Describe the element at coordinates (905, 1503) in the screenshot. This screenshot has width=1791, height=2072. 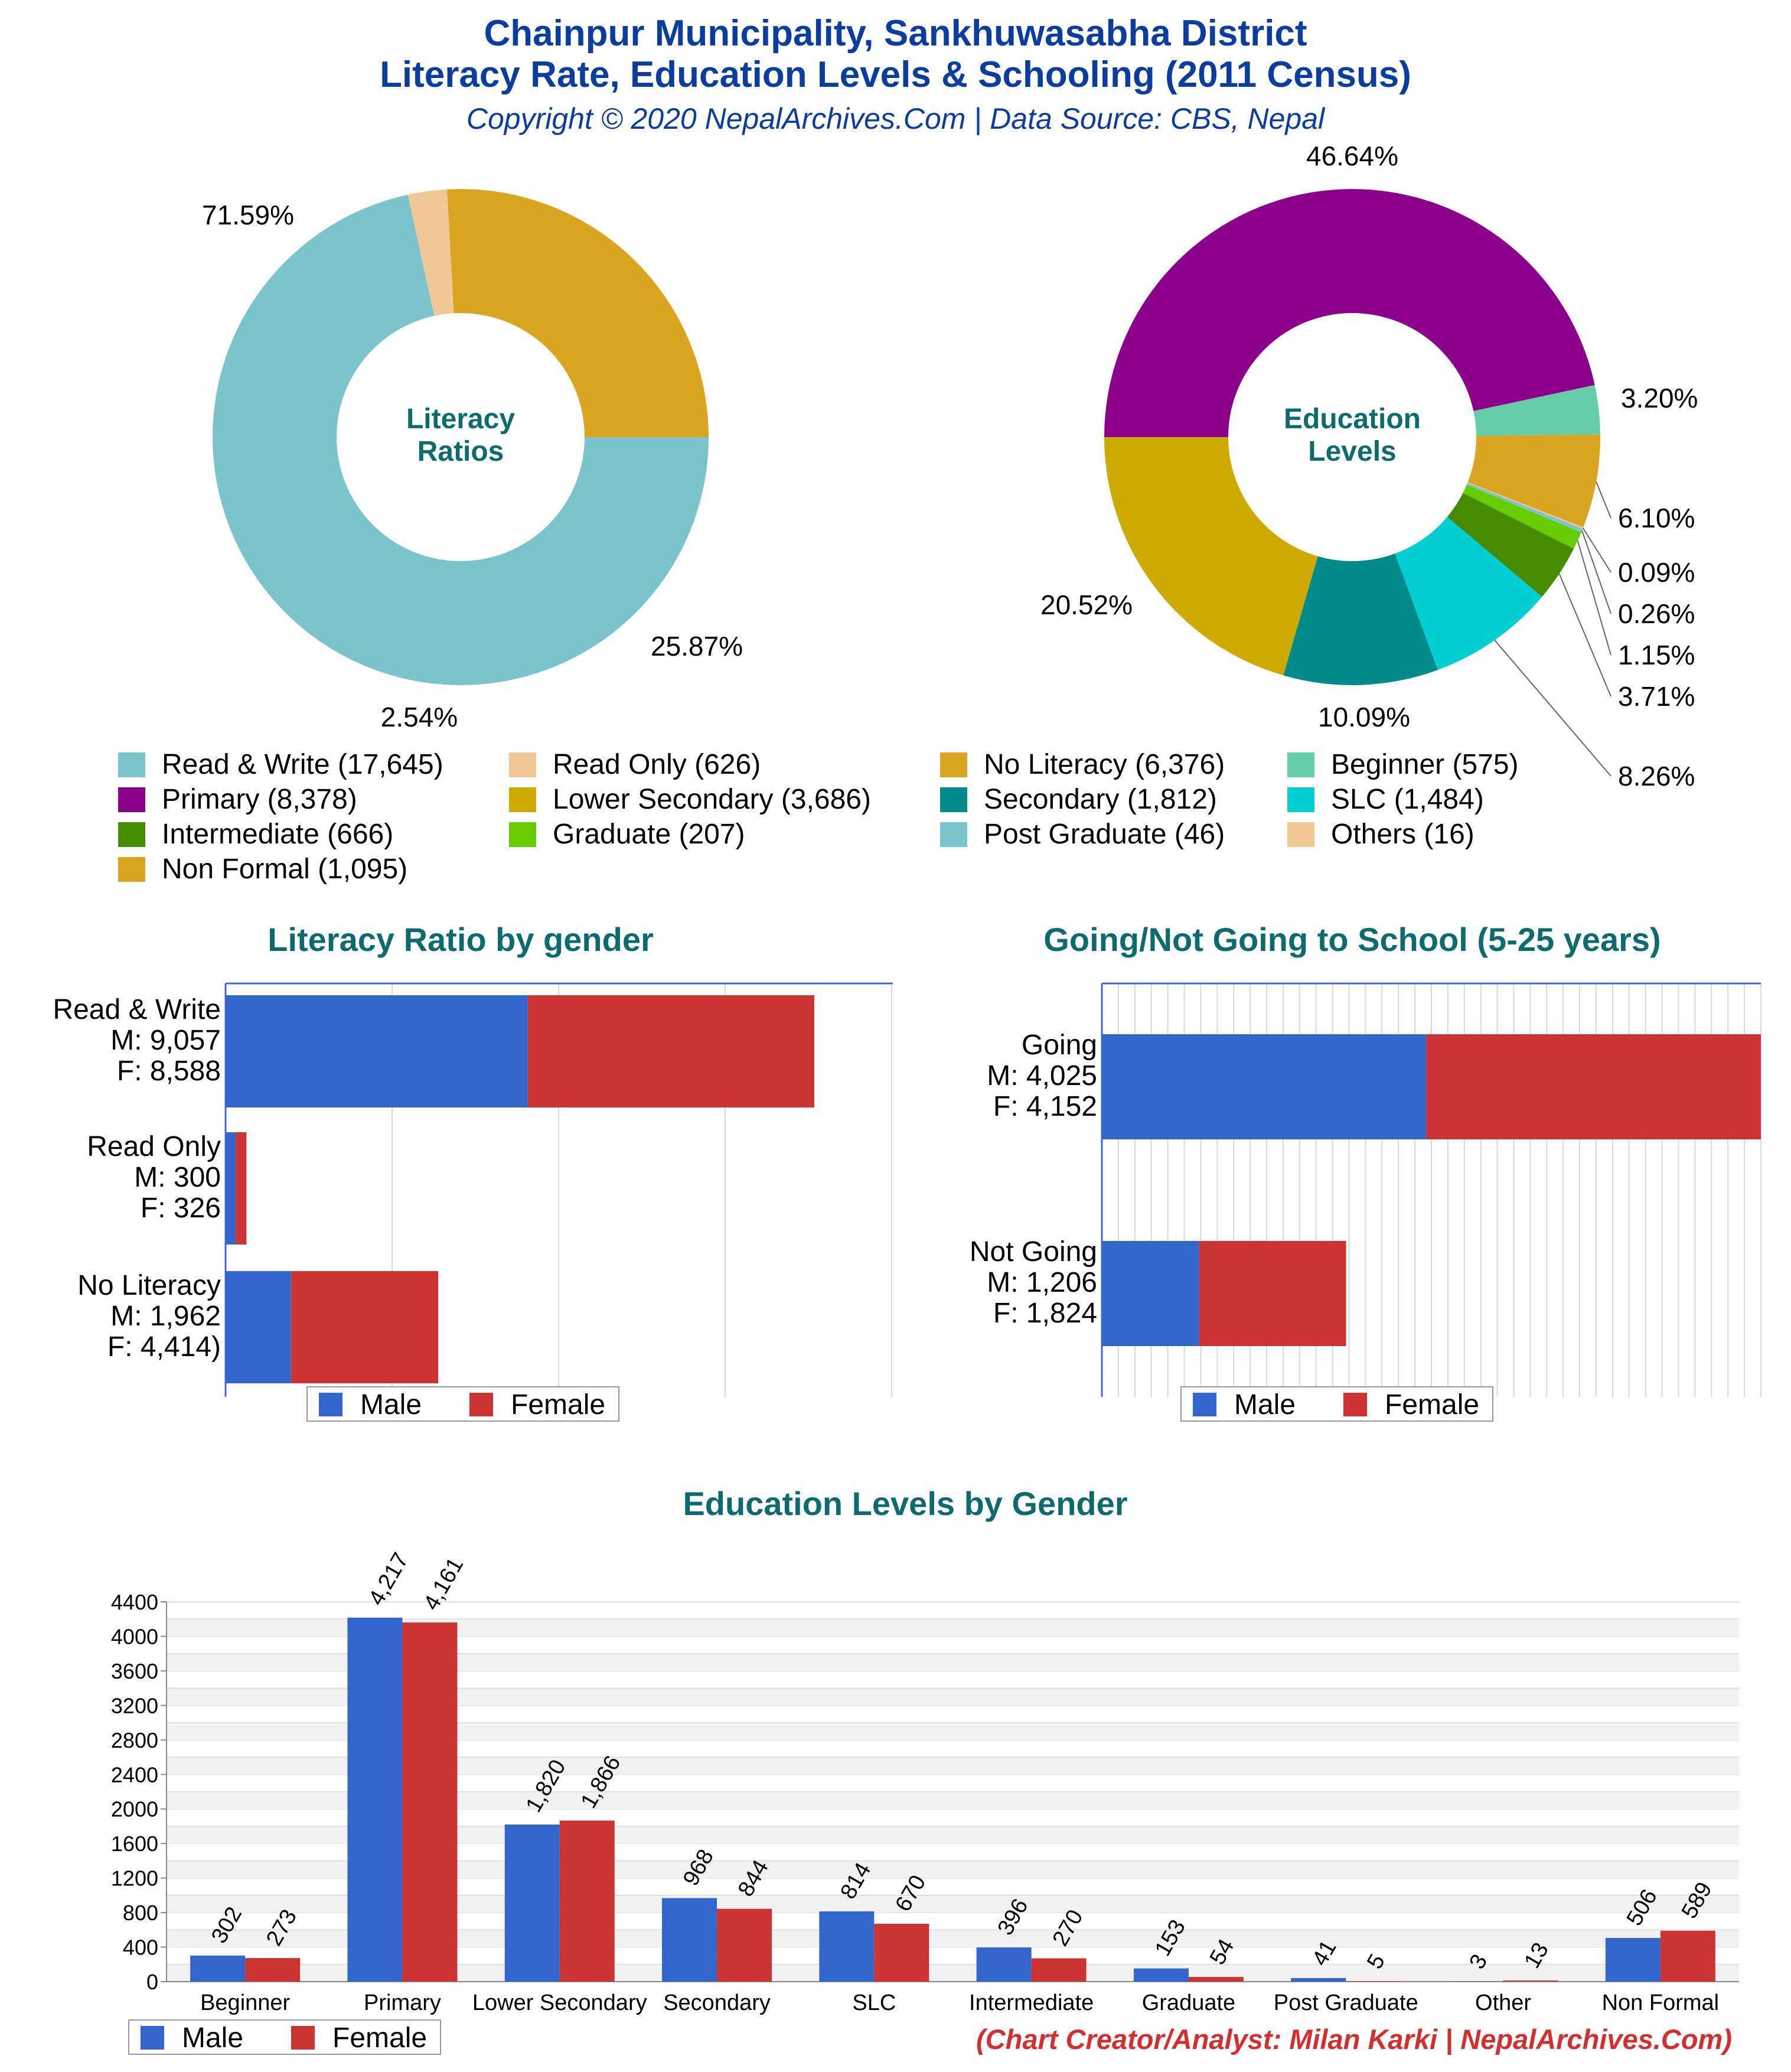
I see `section-title: Education Levels by Gender` at that location.